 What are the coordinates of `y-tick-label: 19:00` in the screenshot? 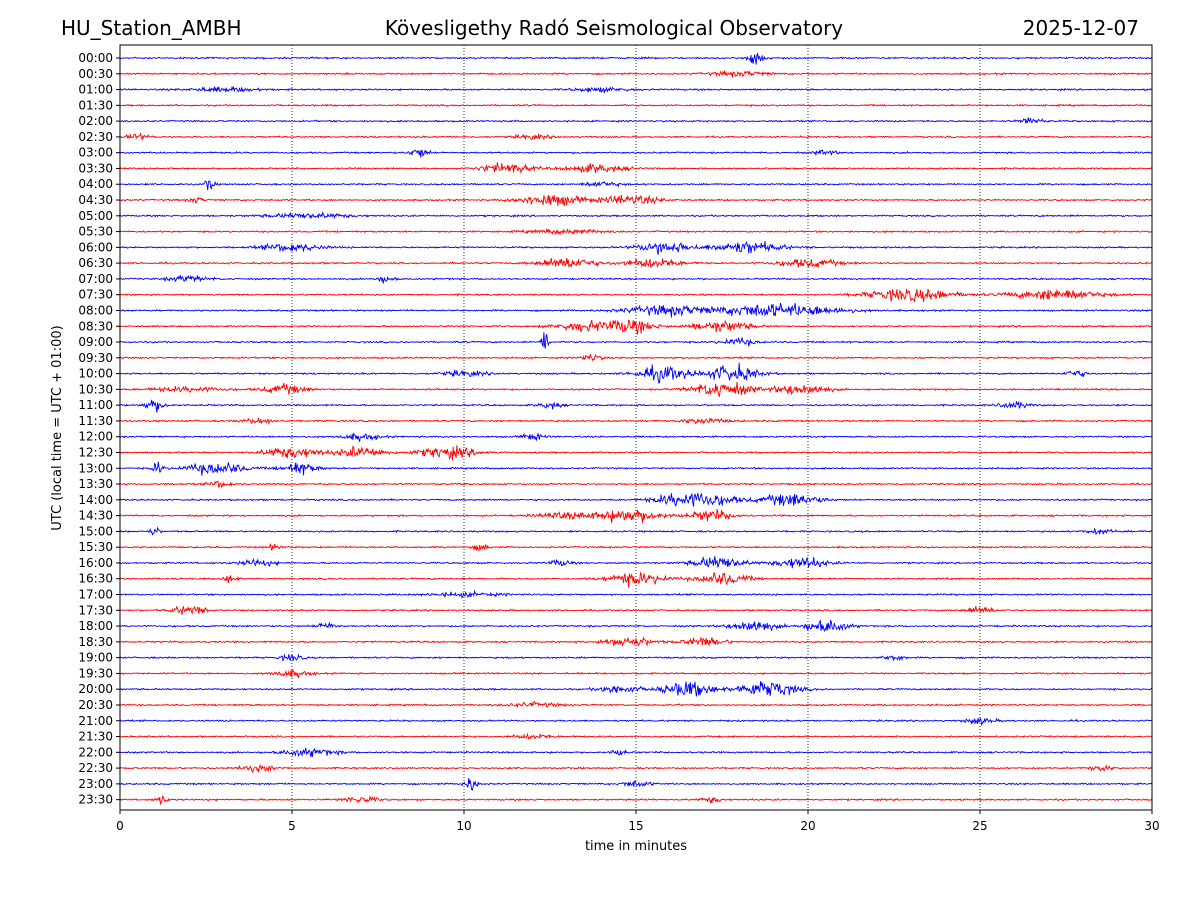 It's located at (95, 658).